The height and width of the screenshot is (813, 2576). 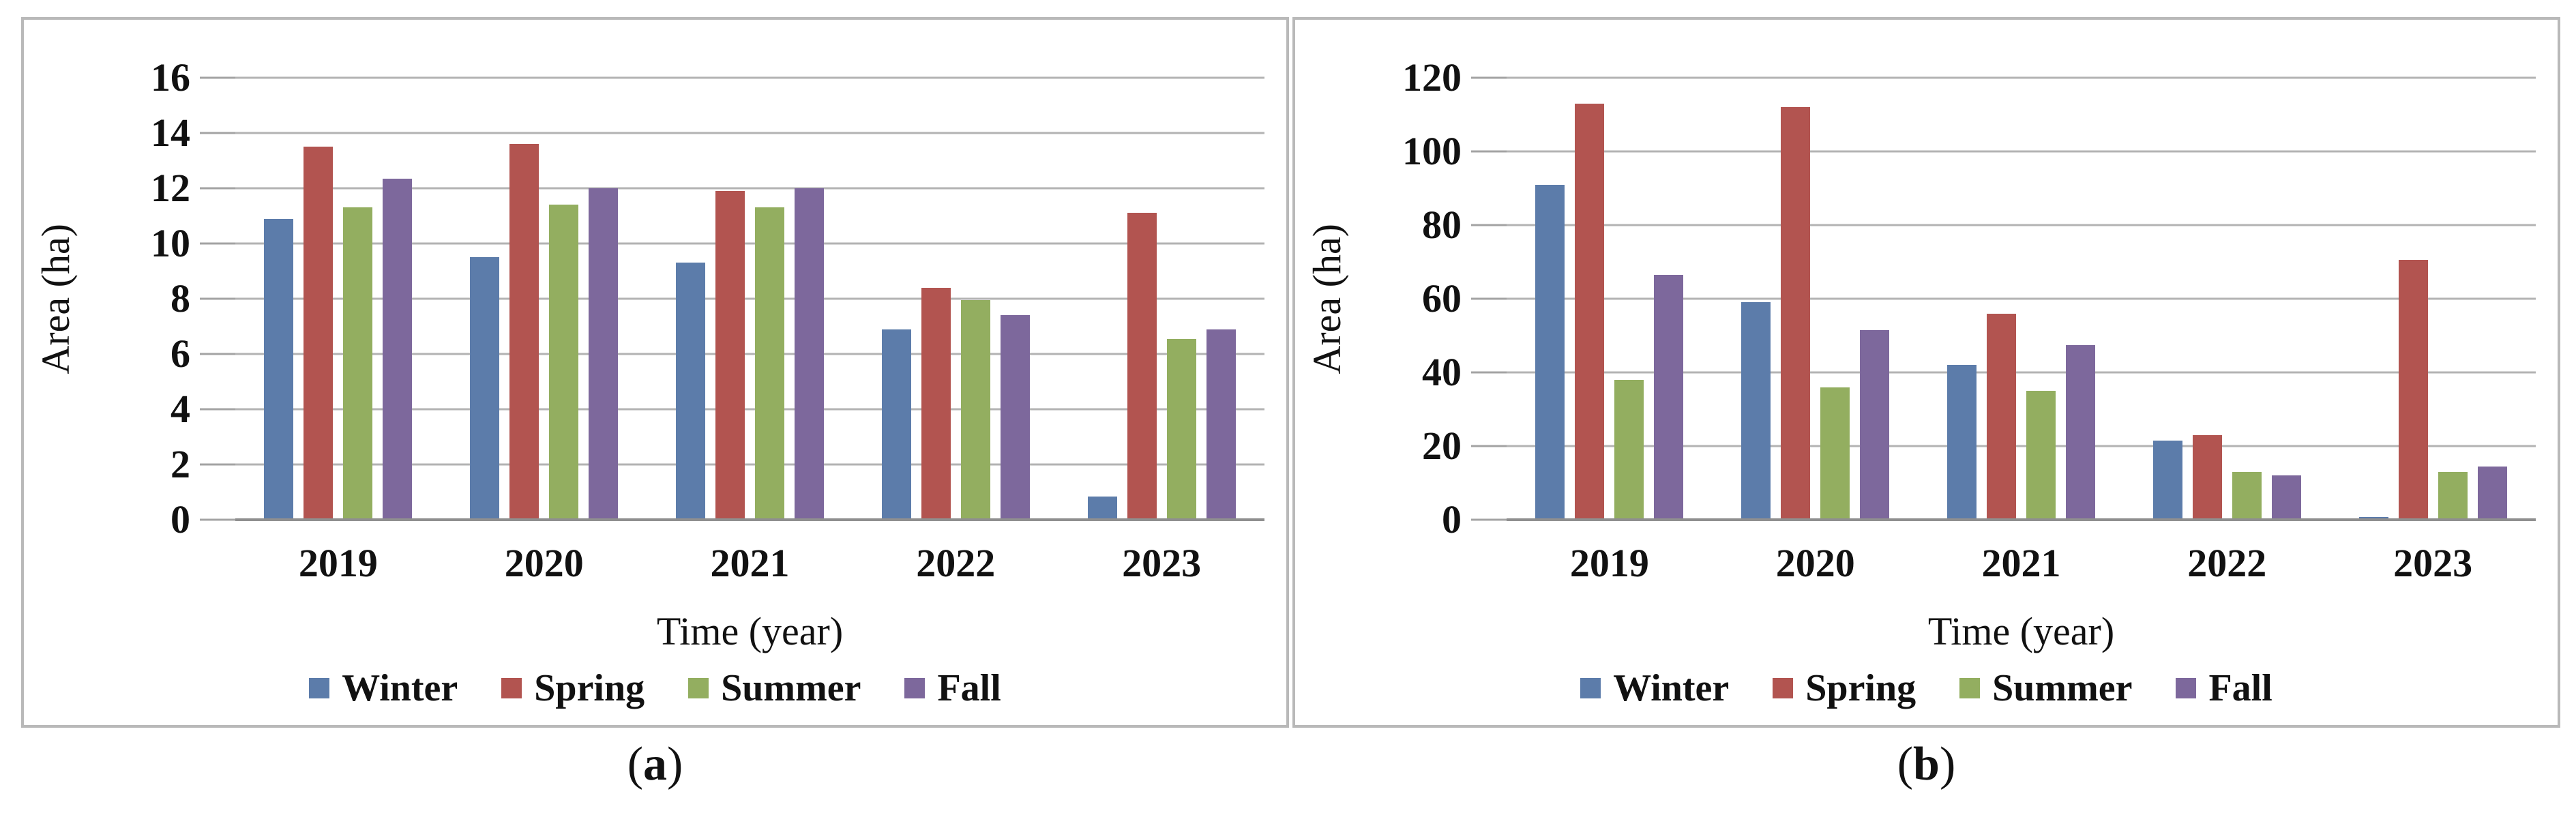 I want to click on bar-group-2021, so click(x=750, y=299).